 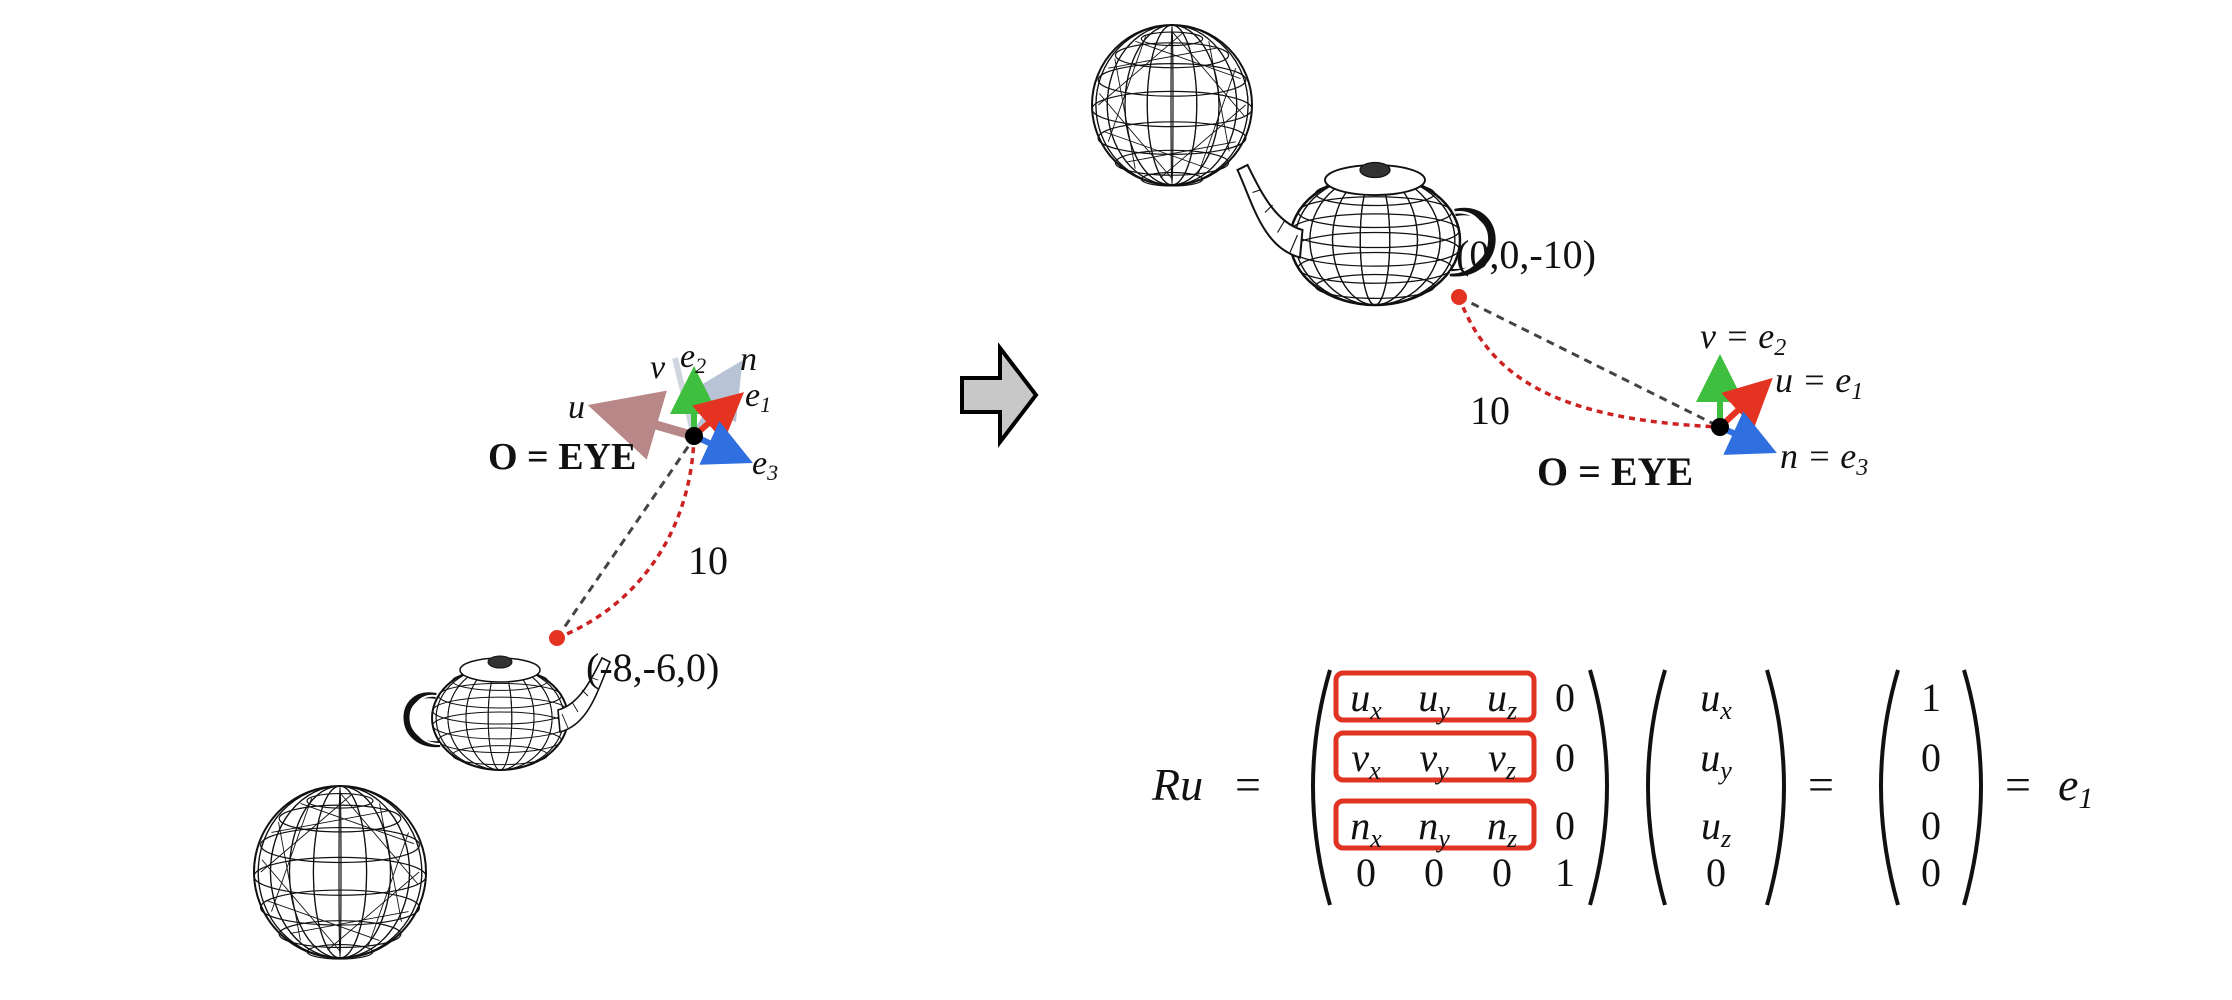 I want to click on vector-cell: ux, so click(x=1716, y=700).